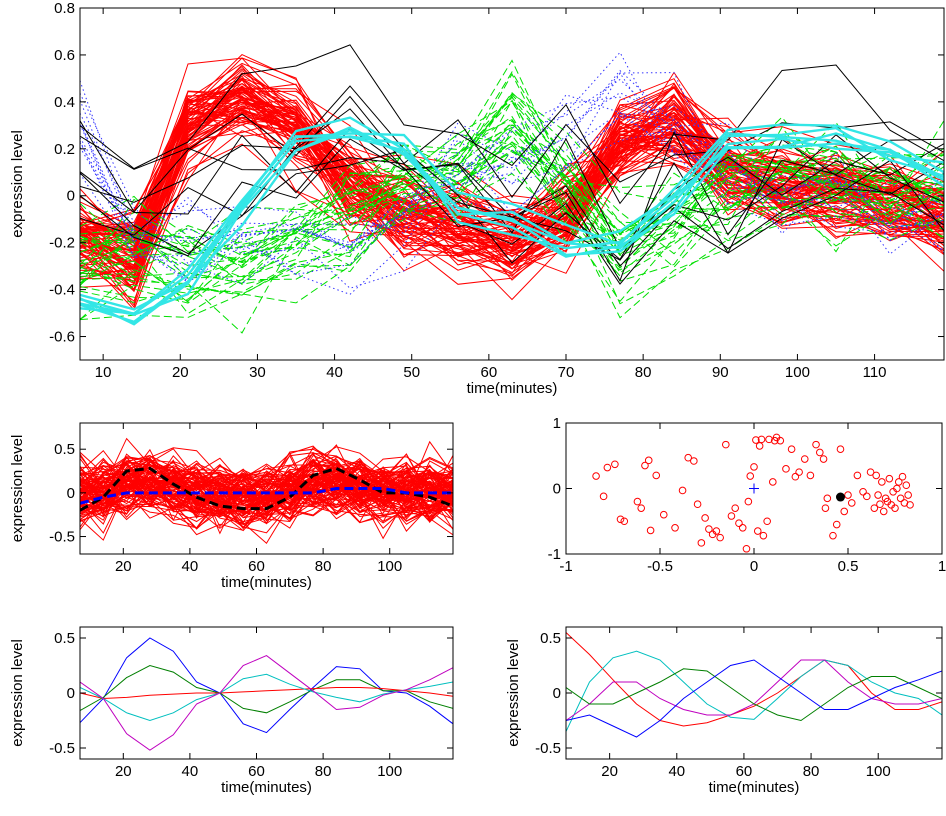 Image resolution: width=946 pixels, height=816 pixels. I want to click on x-tick-label: -0.5, so click(660, 566).